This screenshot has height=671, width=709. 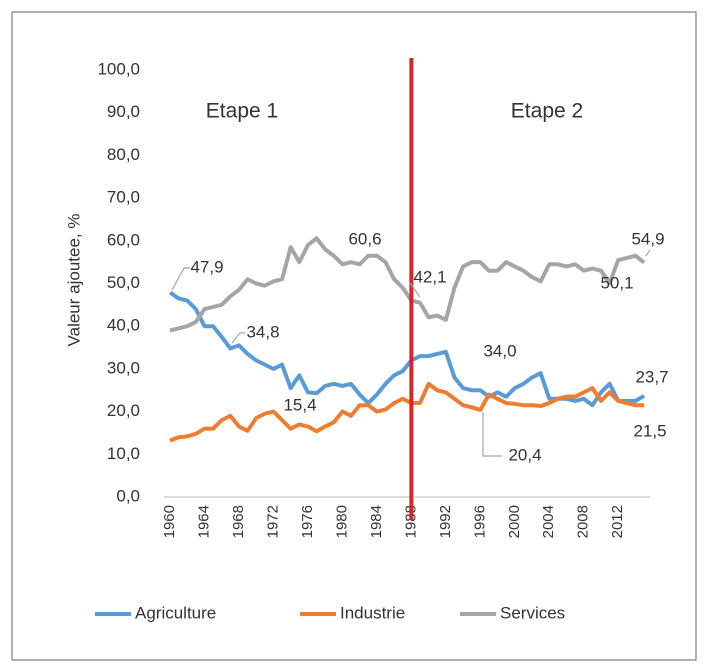 I want to click on y-tick-label: 50,0, so click(x=123, y=282).